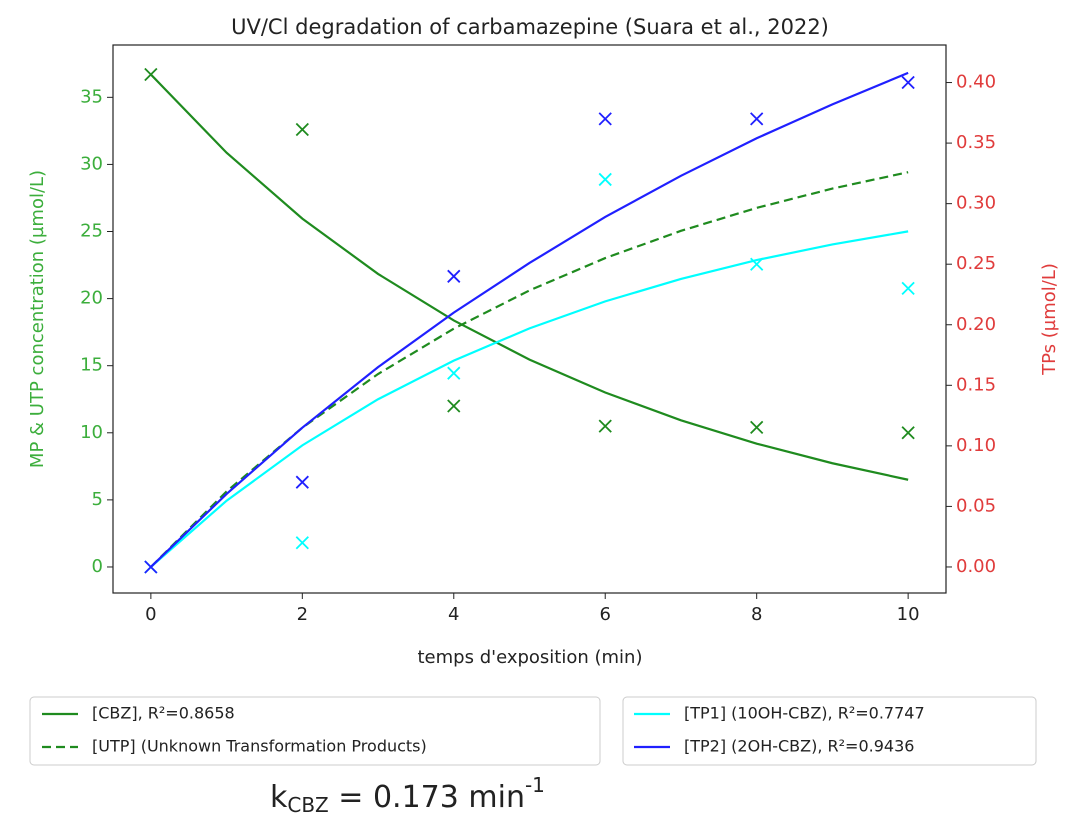 This screenshot has height=830, width=1068. I want to click on y2-tick-label: 0.20, so click(976, 324).